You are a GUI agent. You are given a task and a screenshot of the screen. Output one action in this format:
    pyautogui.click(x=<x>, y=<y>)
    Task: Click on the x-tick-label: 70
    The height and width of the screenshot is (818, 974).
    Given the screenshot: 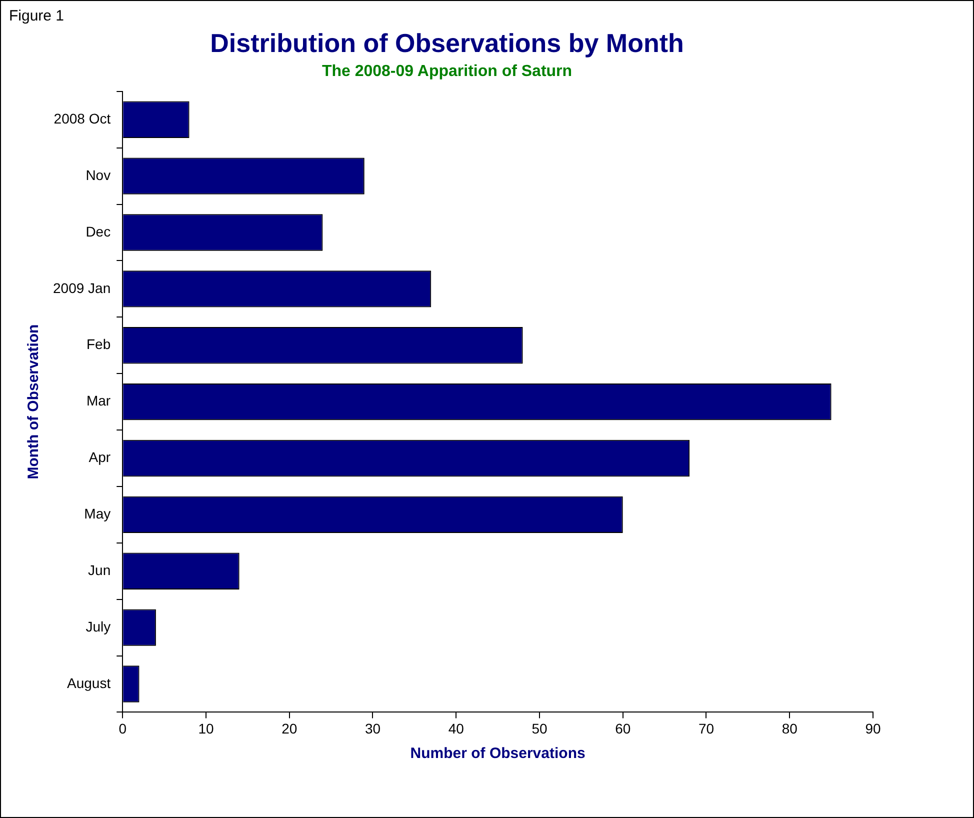 What is the action you would take?
    pyautogui.click(x=706, y=728)
    